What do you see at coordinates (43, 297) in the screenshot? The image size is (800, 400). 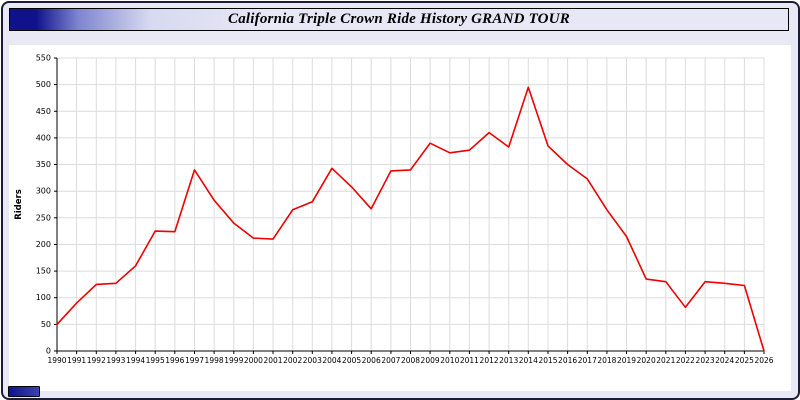 I see `svg-text: 100` at bounding box center [43, 297].